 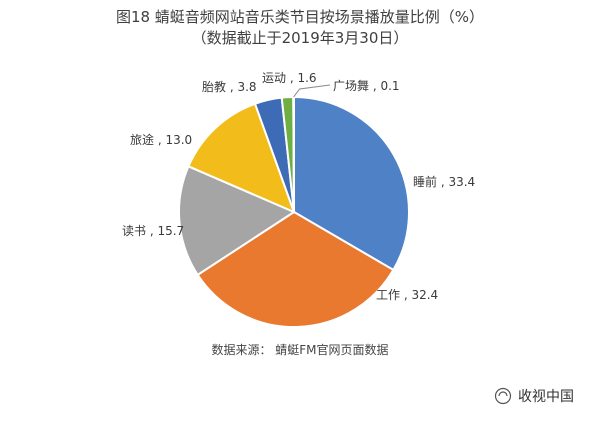 I want to click on slice-label-3: 读书 , 15.7, so click(x=153, y=231).